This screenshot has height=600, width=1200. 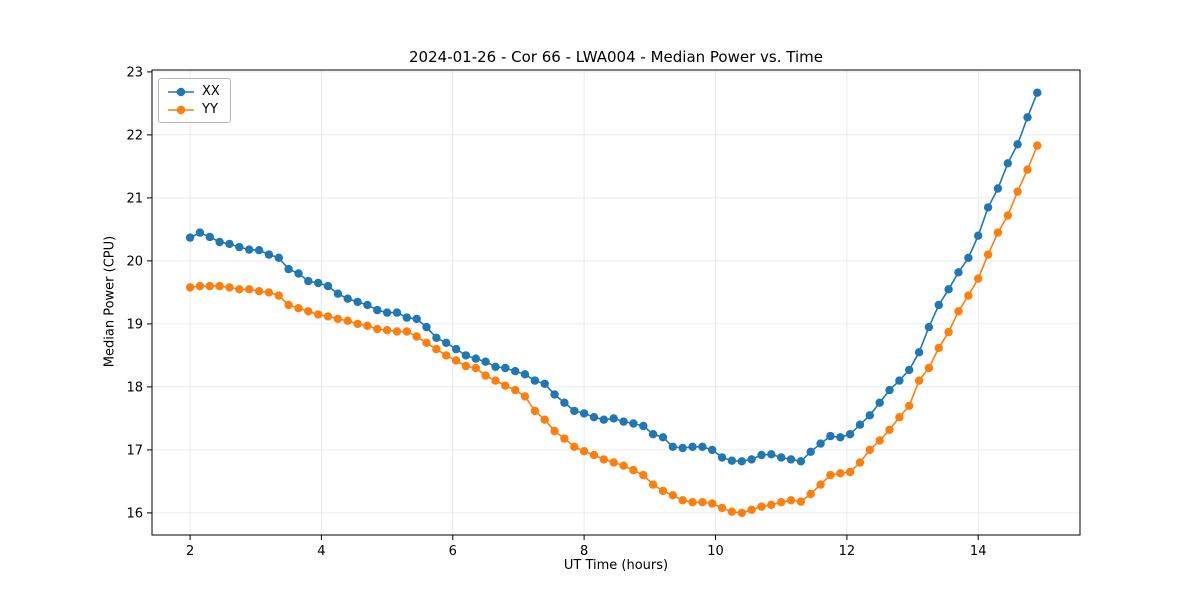 What do you see at coordinates (190, 551) in the screenshot?
I see `x-tick-label: 2` at bounding box center [190, 551].